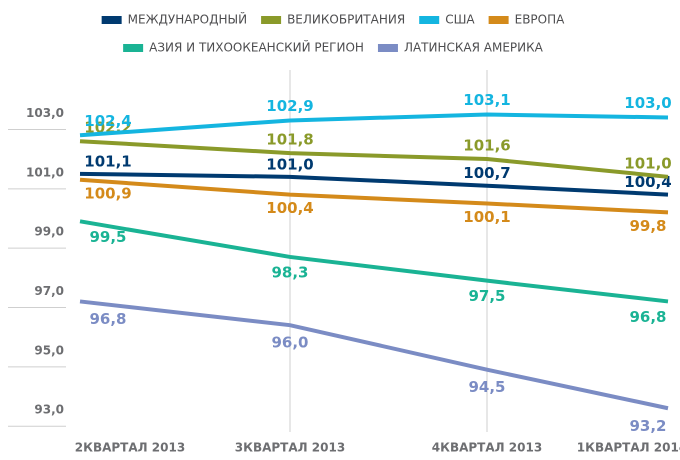 The image size is (680, 460). Describe the element at coordinates (487, 448) in the screenshot. I see `x-tick-label: 4КВАРТАЛ 2013` at that location.